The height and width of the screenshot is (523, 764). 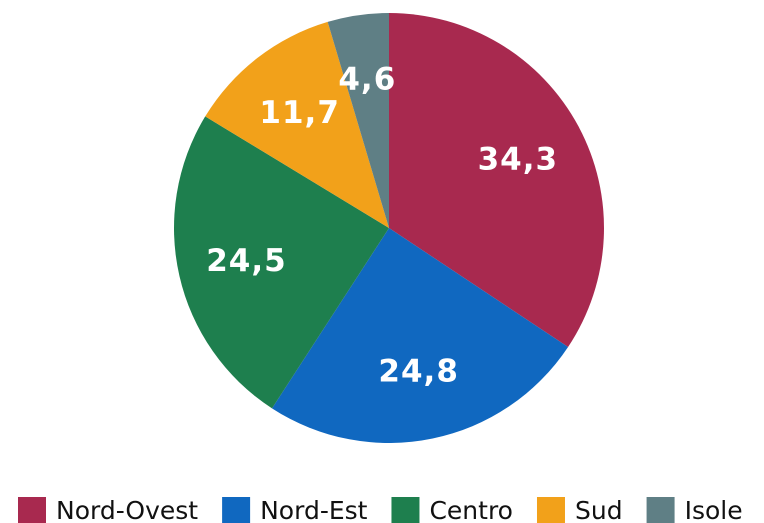 What do you see at coordinates (518, 159) in the screenshot?
I see `data-label: 34,3` at bounding box center [518, 159].